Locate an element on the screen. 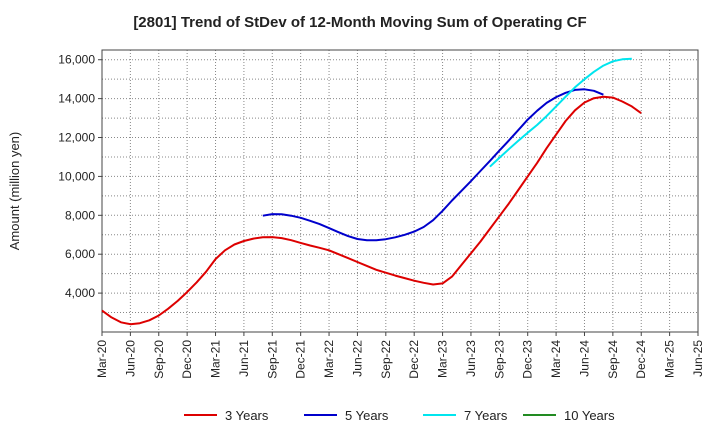 This screenshot has width=720, height=440. x-tick-label: Mar-22 is located at coordinates (329, 359).